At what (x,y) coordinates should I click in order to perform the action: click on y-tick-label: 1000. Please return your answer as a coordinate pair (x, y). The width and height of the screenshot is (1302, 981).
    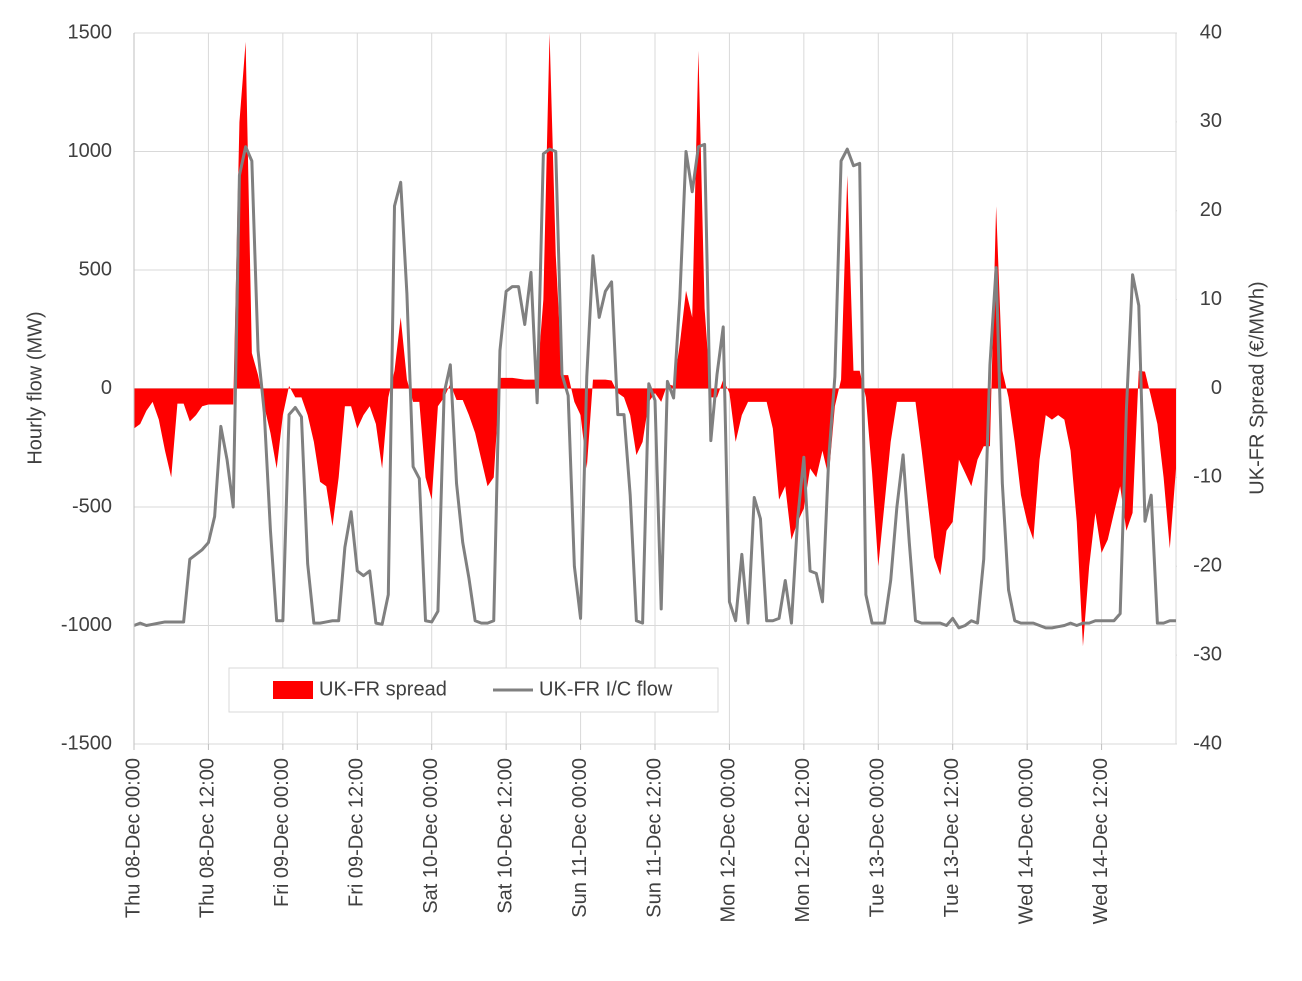
    Looking at the image, I should click on (90, 151).